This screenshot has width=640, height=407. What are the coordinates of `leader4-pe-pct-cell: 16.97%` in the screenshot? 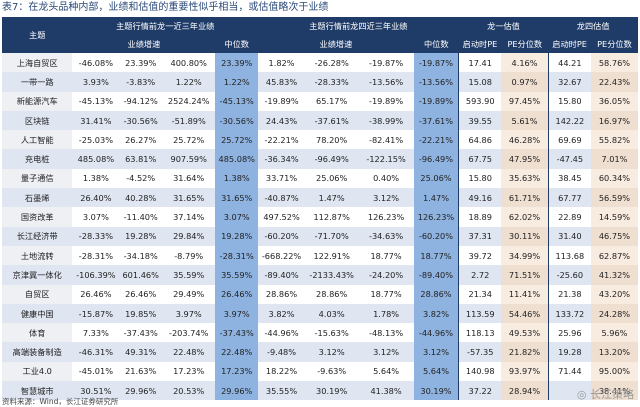 It's located at (614, 120).